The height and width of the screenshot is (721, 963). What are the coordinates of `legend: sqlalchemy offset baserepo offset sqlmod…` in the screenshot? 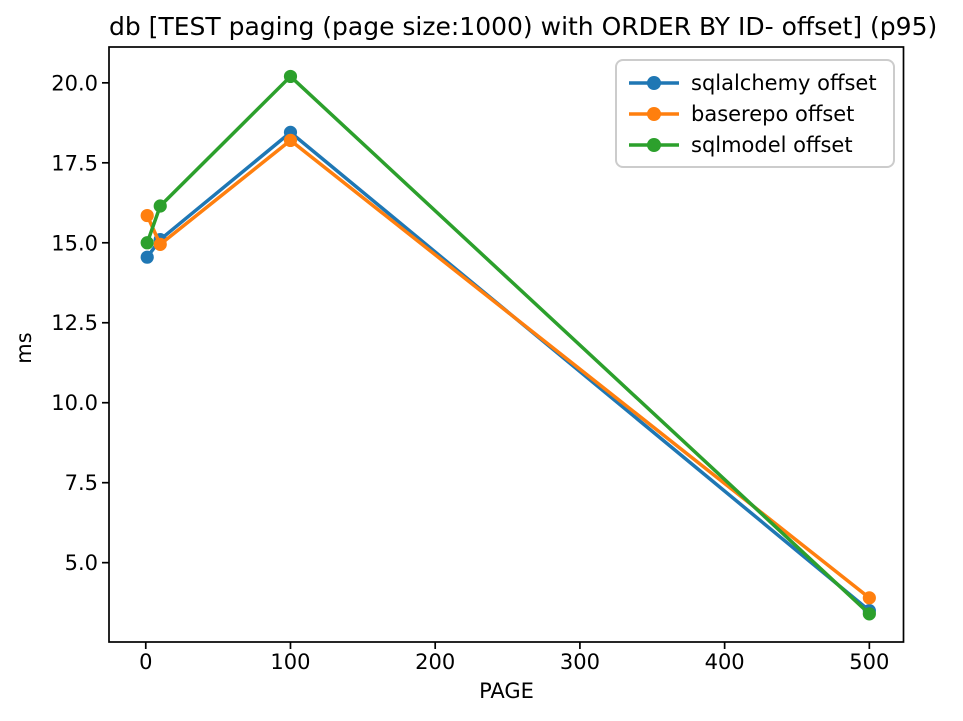 It's located at (755, 113).